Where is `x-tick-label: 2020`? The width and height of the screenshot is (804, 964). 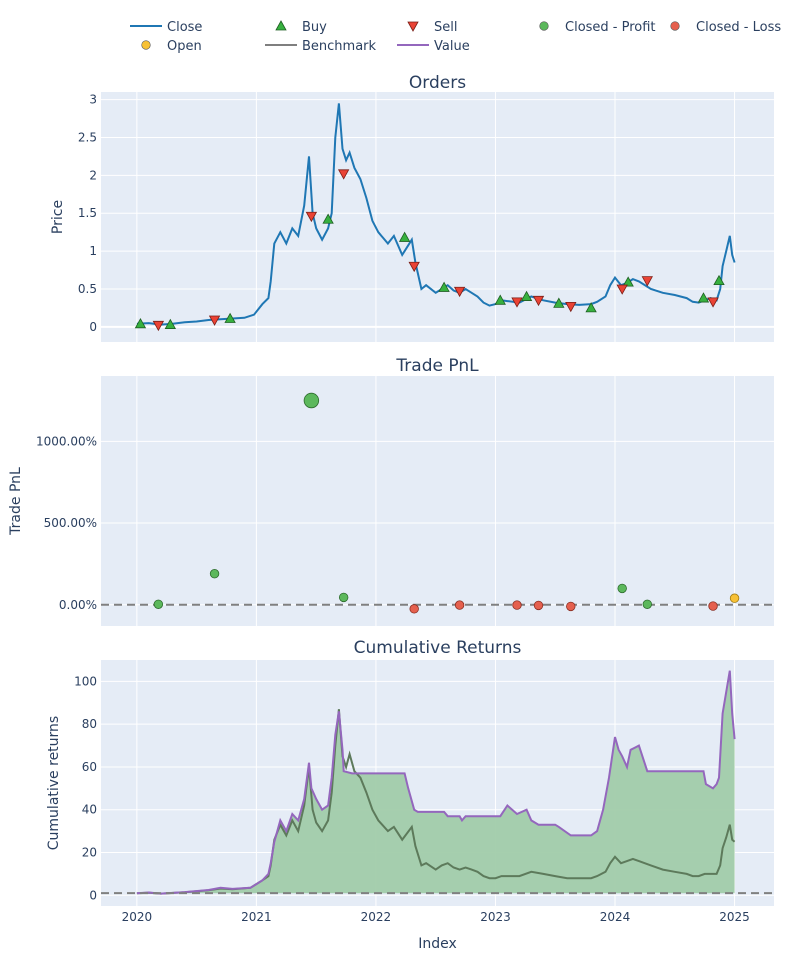 x-tick-label: 2020 is located at coordinates (137, 917).